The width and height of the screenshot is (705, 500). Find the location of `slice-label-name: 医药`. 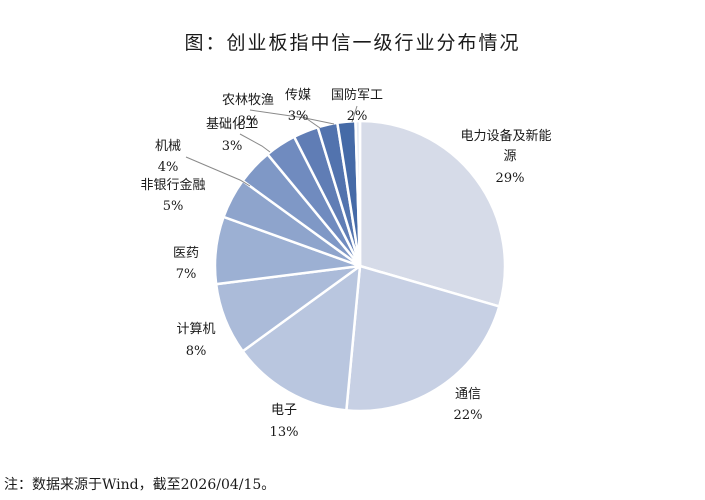

slice-label-name: 医药 is located at coordinates (186, 253).